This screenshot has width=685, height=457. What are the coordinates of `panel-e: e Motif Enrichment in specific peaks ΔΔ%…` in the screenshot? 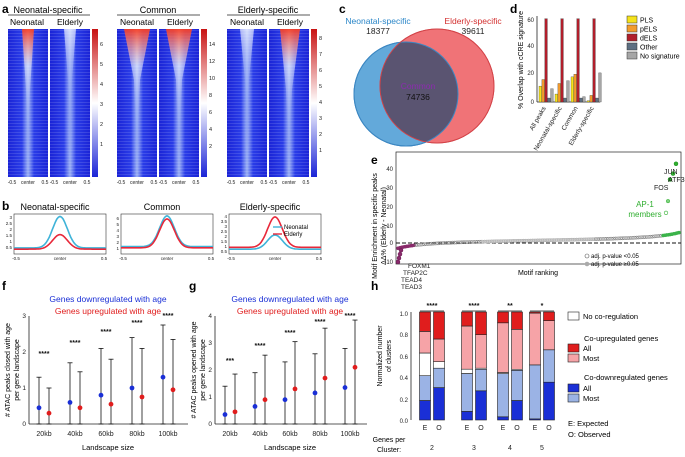 It's located at (528, 221).